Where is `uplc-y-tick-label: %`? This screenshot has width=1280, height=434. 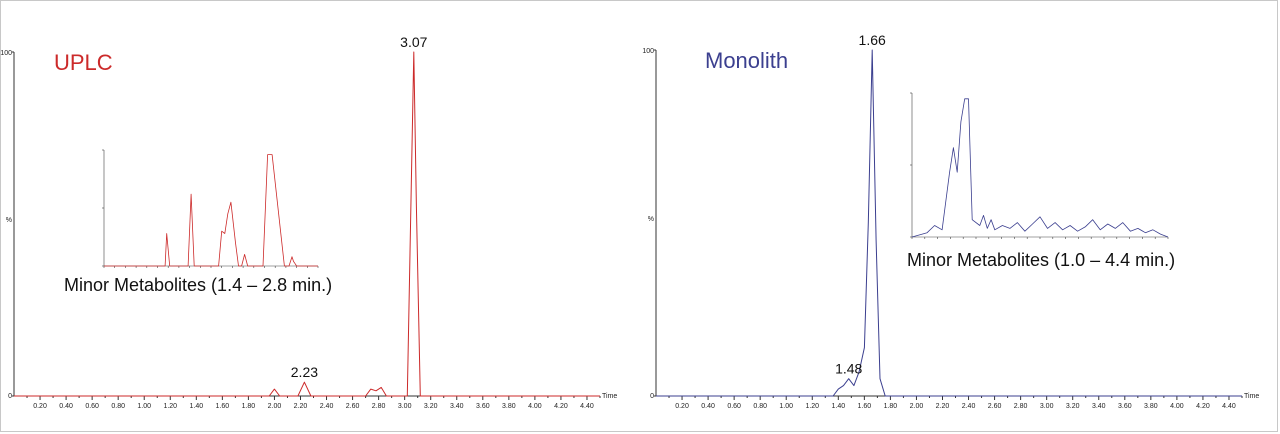 uplc-y-tick-label: % is located at coordinates (9, 220).